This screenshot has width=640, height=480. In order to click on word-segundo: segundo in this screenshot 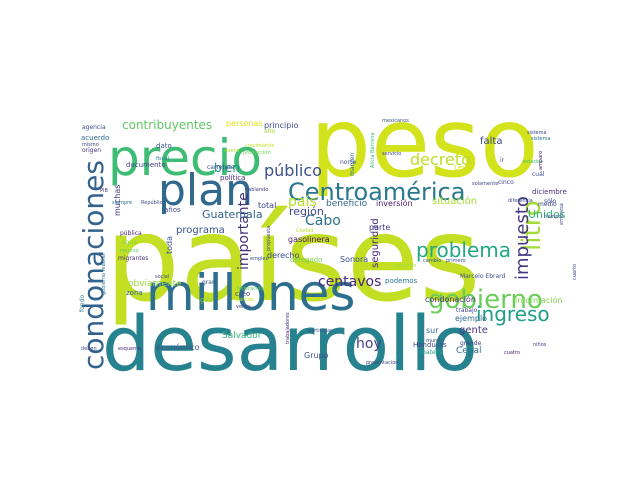, I will do `click(405, 266)`.